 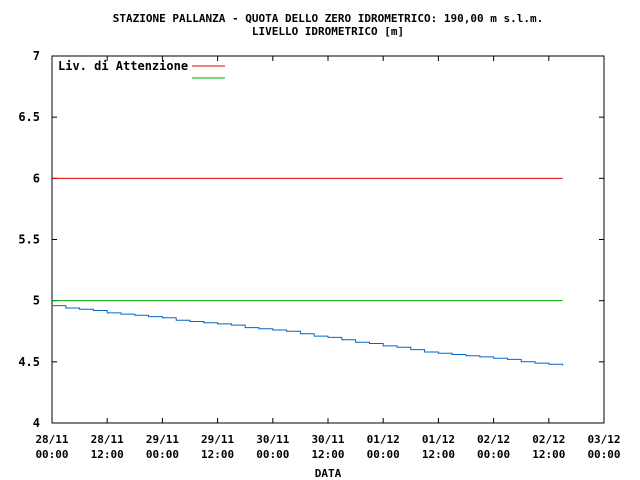 What do you see at coordinates (36, 56) in the screenshot?
I see `y-tick-label: 7` at bounding box center [36, 56].